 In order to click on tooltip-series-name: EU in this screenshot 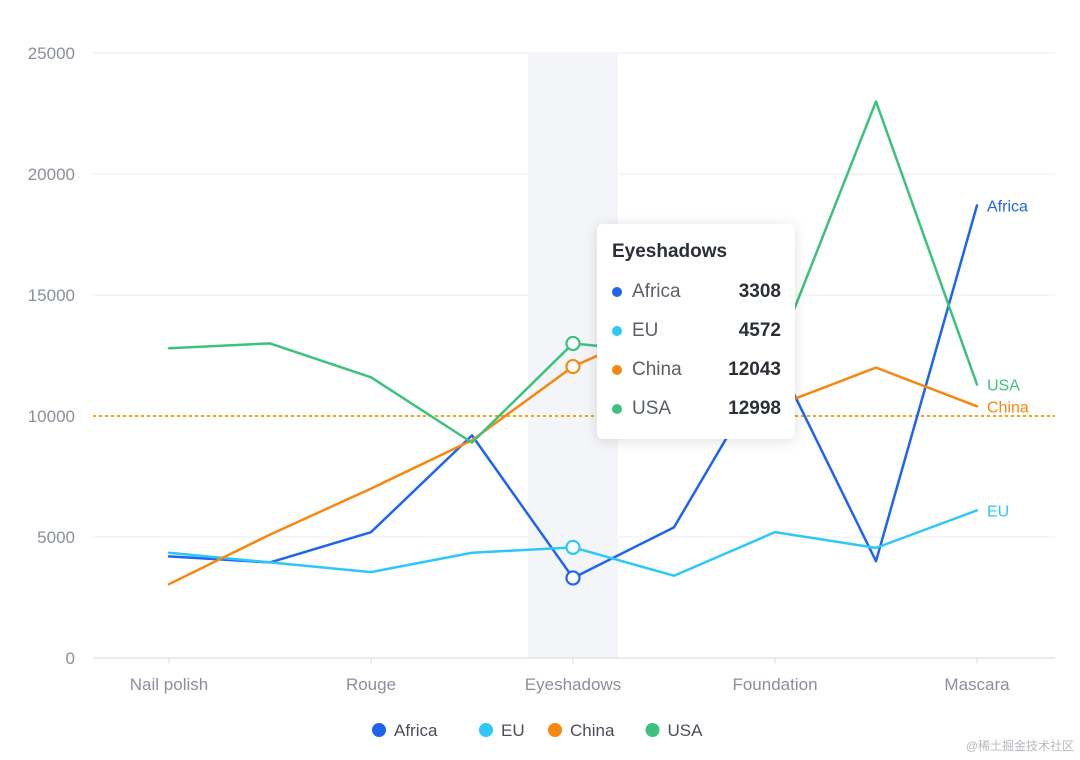, I will do `click(645, 330)`.